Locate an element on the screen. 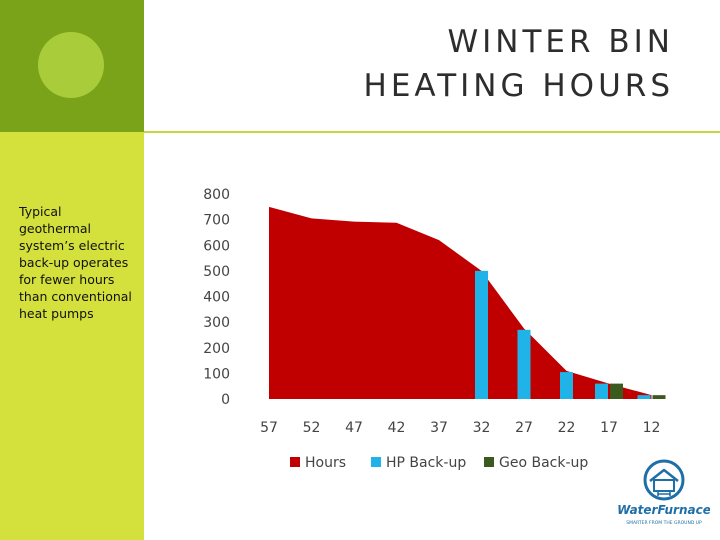 This screenshot has height=540, width=720. chart-legend: Hours HP Back-up Geo Back-up is located at coordinates (439, 463).